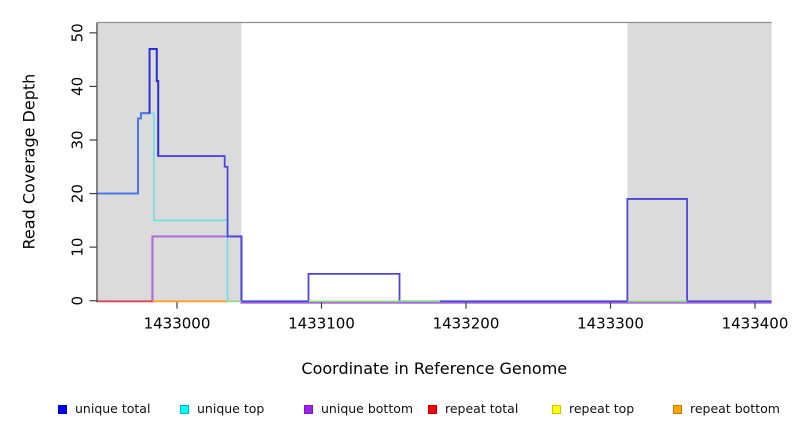 The height and width of the screenshot is (432, 792). Describe the element at coordinates (177, 324) in the screenshot. I see `x-tick-label: 1433000` at that location.